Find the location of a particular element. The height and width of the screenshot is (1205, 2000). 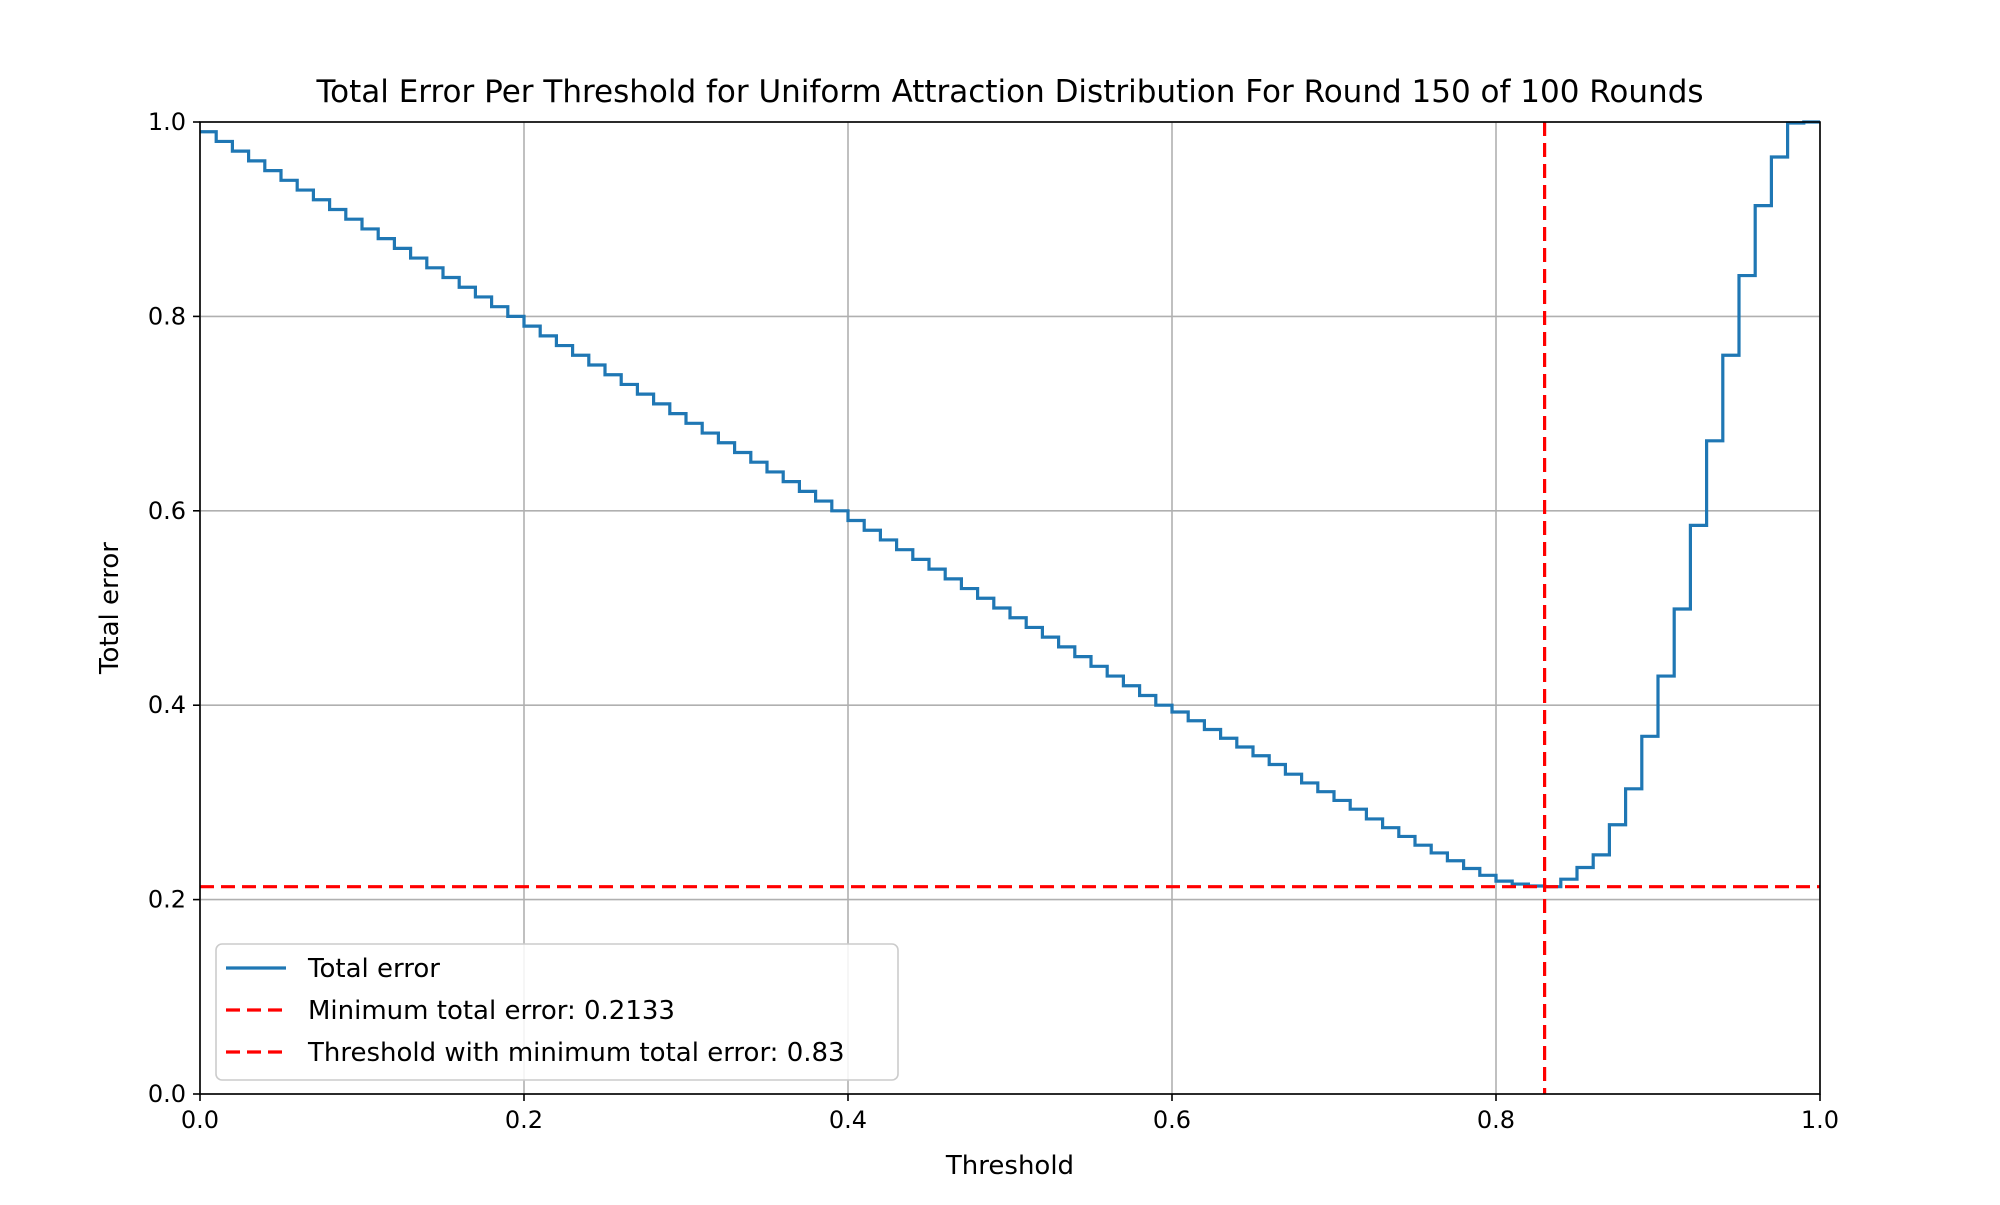

y-tick-label: 0.6 is located at coordinates (167, 511).